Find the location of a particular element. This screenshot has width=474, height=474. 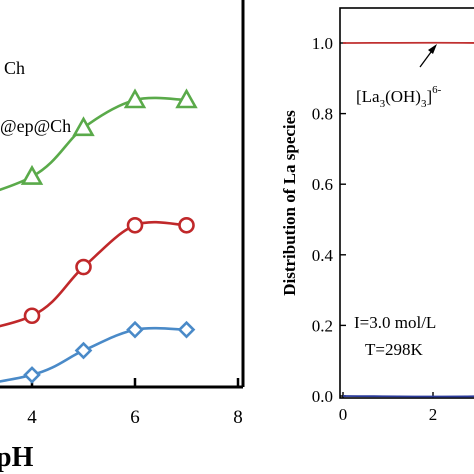

temperature-label: T=298K is located at coordinates (394, 349).